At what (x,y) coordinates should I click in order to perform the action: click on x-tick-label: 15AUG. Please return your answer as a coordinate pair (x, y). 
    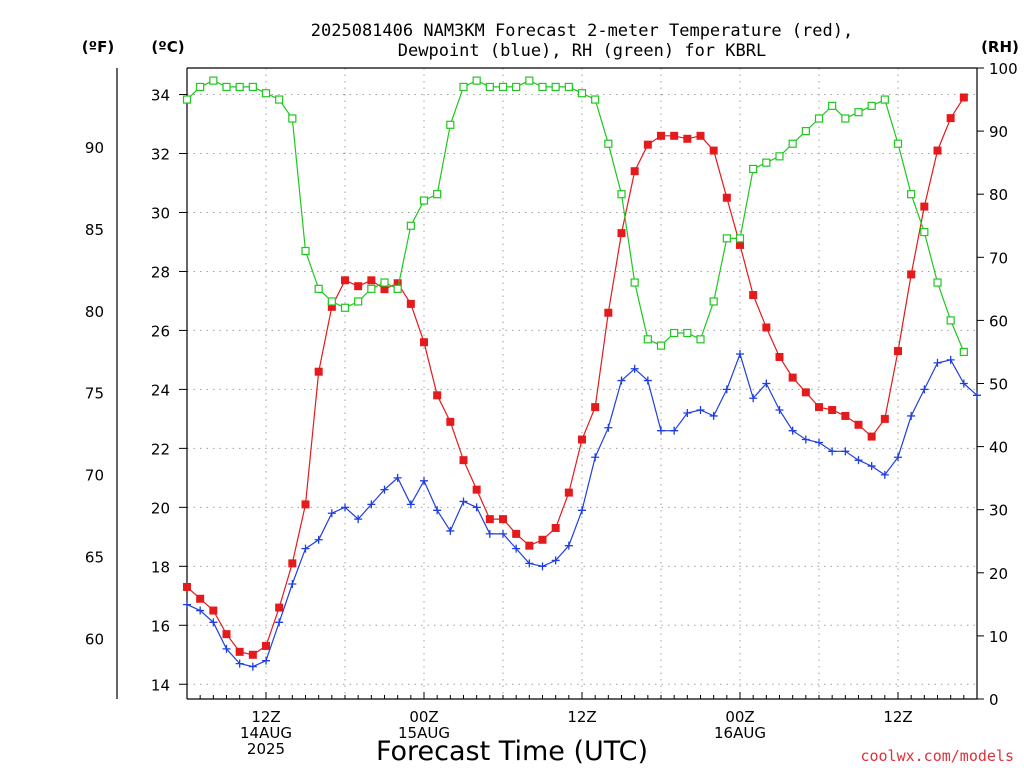
    Looking at the image, I should click on (424, 733).